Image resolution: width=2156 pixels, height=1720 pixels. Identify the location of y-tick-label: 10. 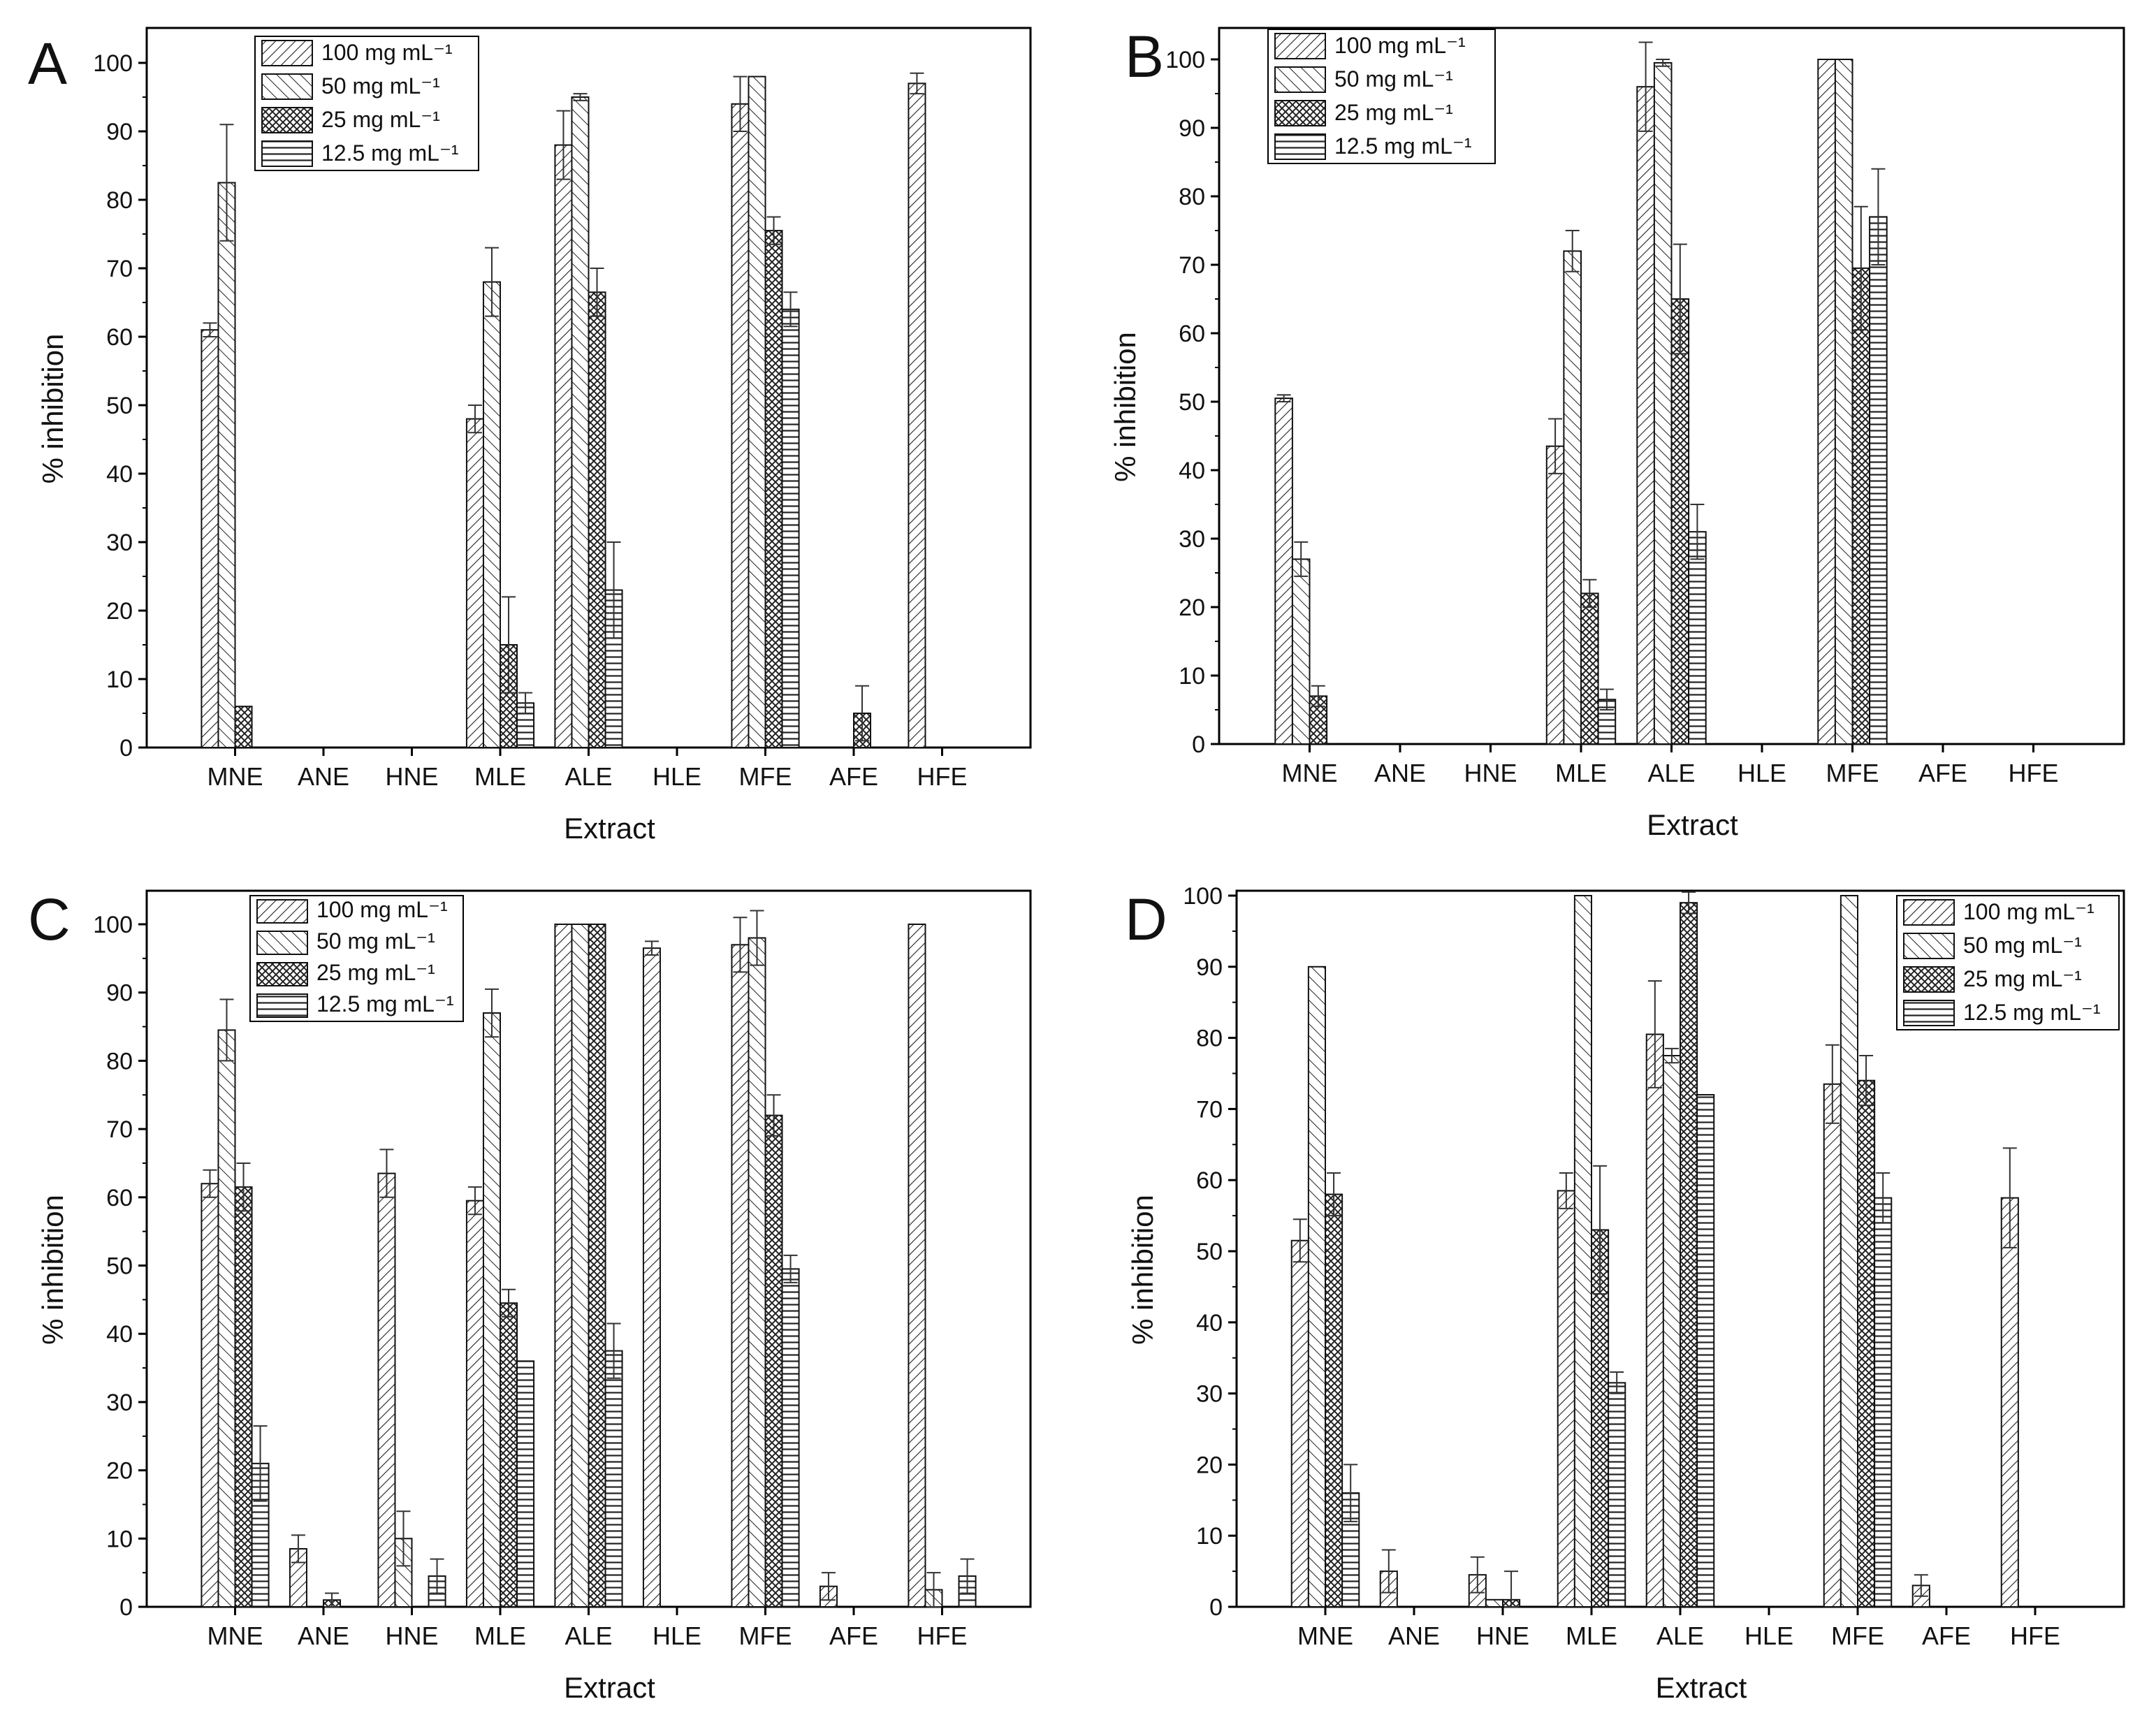
(1209, 1536).